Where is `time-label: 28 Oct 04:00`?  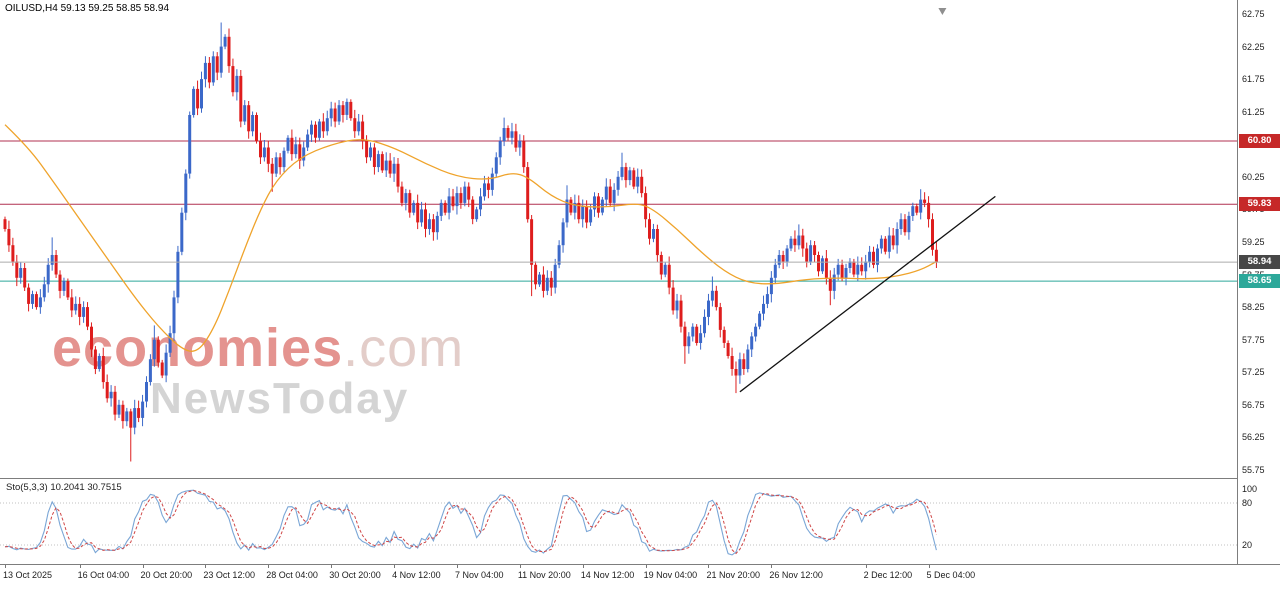 time-label: 28 Oct 04:00 is located at coordinates (292, 575).